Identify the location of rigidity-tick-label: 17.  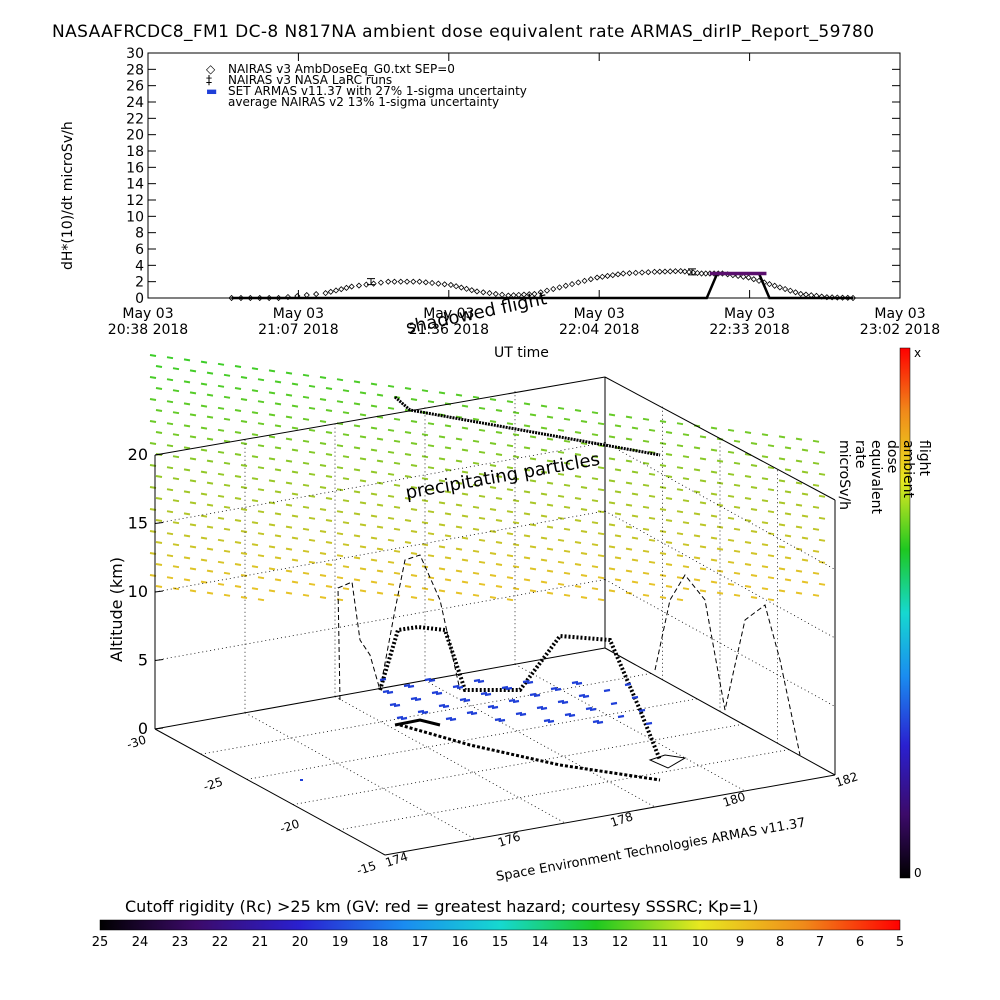
(420, 942).